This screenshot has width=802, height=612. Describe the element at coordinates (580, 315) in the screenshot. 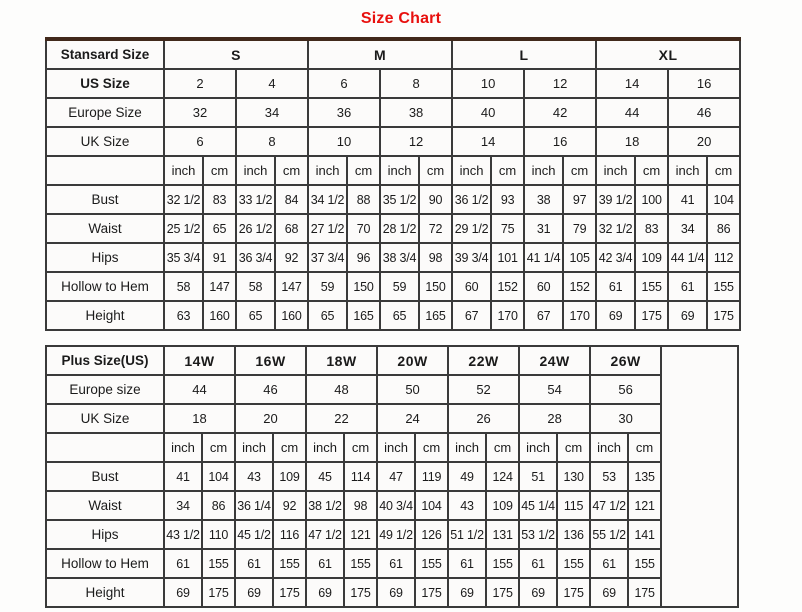

I see `measure-cell: 170` at that location.